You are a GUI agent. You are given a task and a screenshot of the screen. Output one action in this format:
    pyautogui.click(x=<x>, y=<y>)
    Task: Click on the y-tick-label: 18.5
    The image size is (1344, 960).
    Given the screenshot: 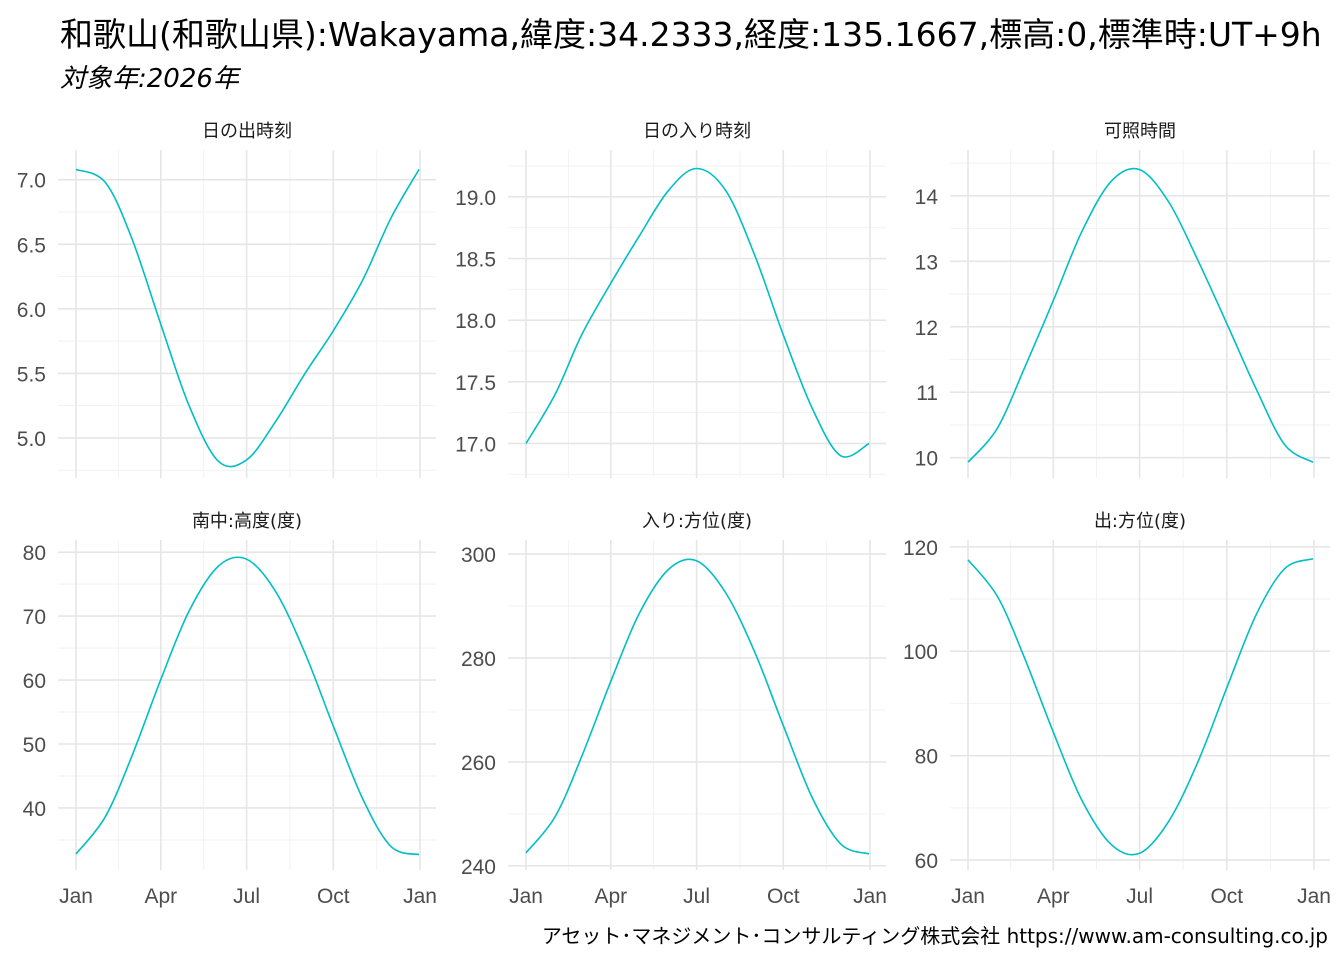 What is the action you would take?
    pyautogui.click(x=475, y=260)
    